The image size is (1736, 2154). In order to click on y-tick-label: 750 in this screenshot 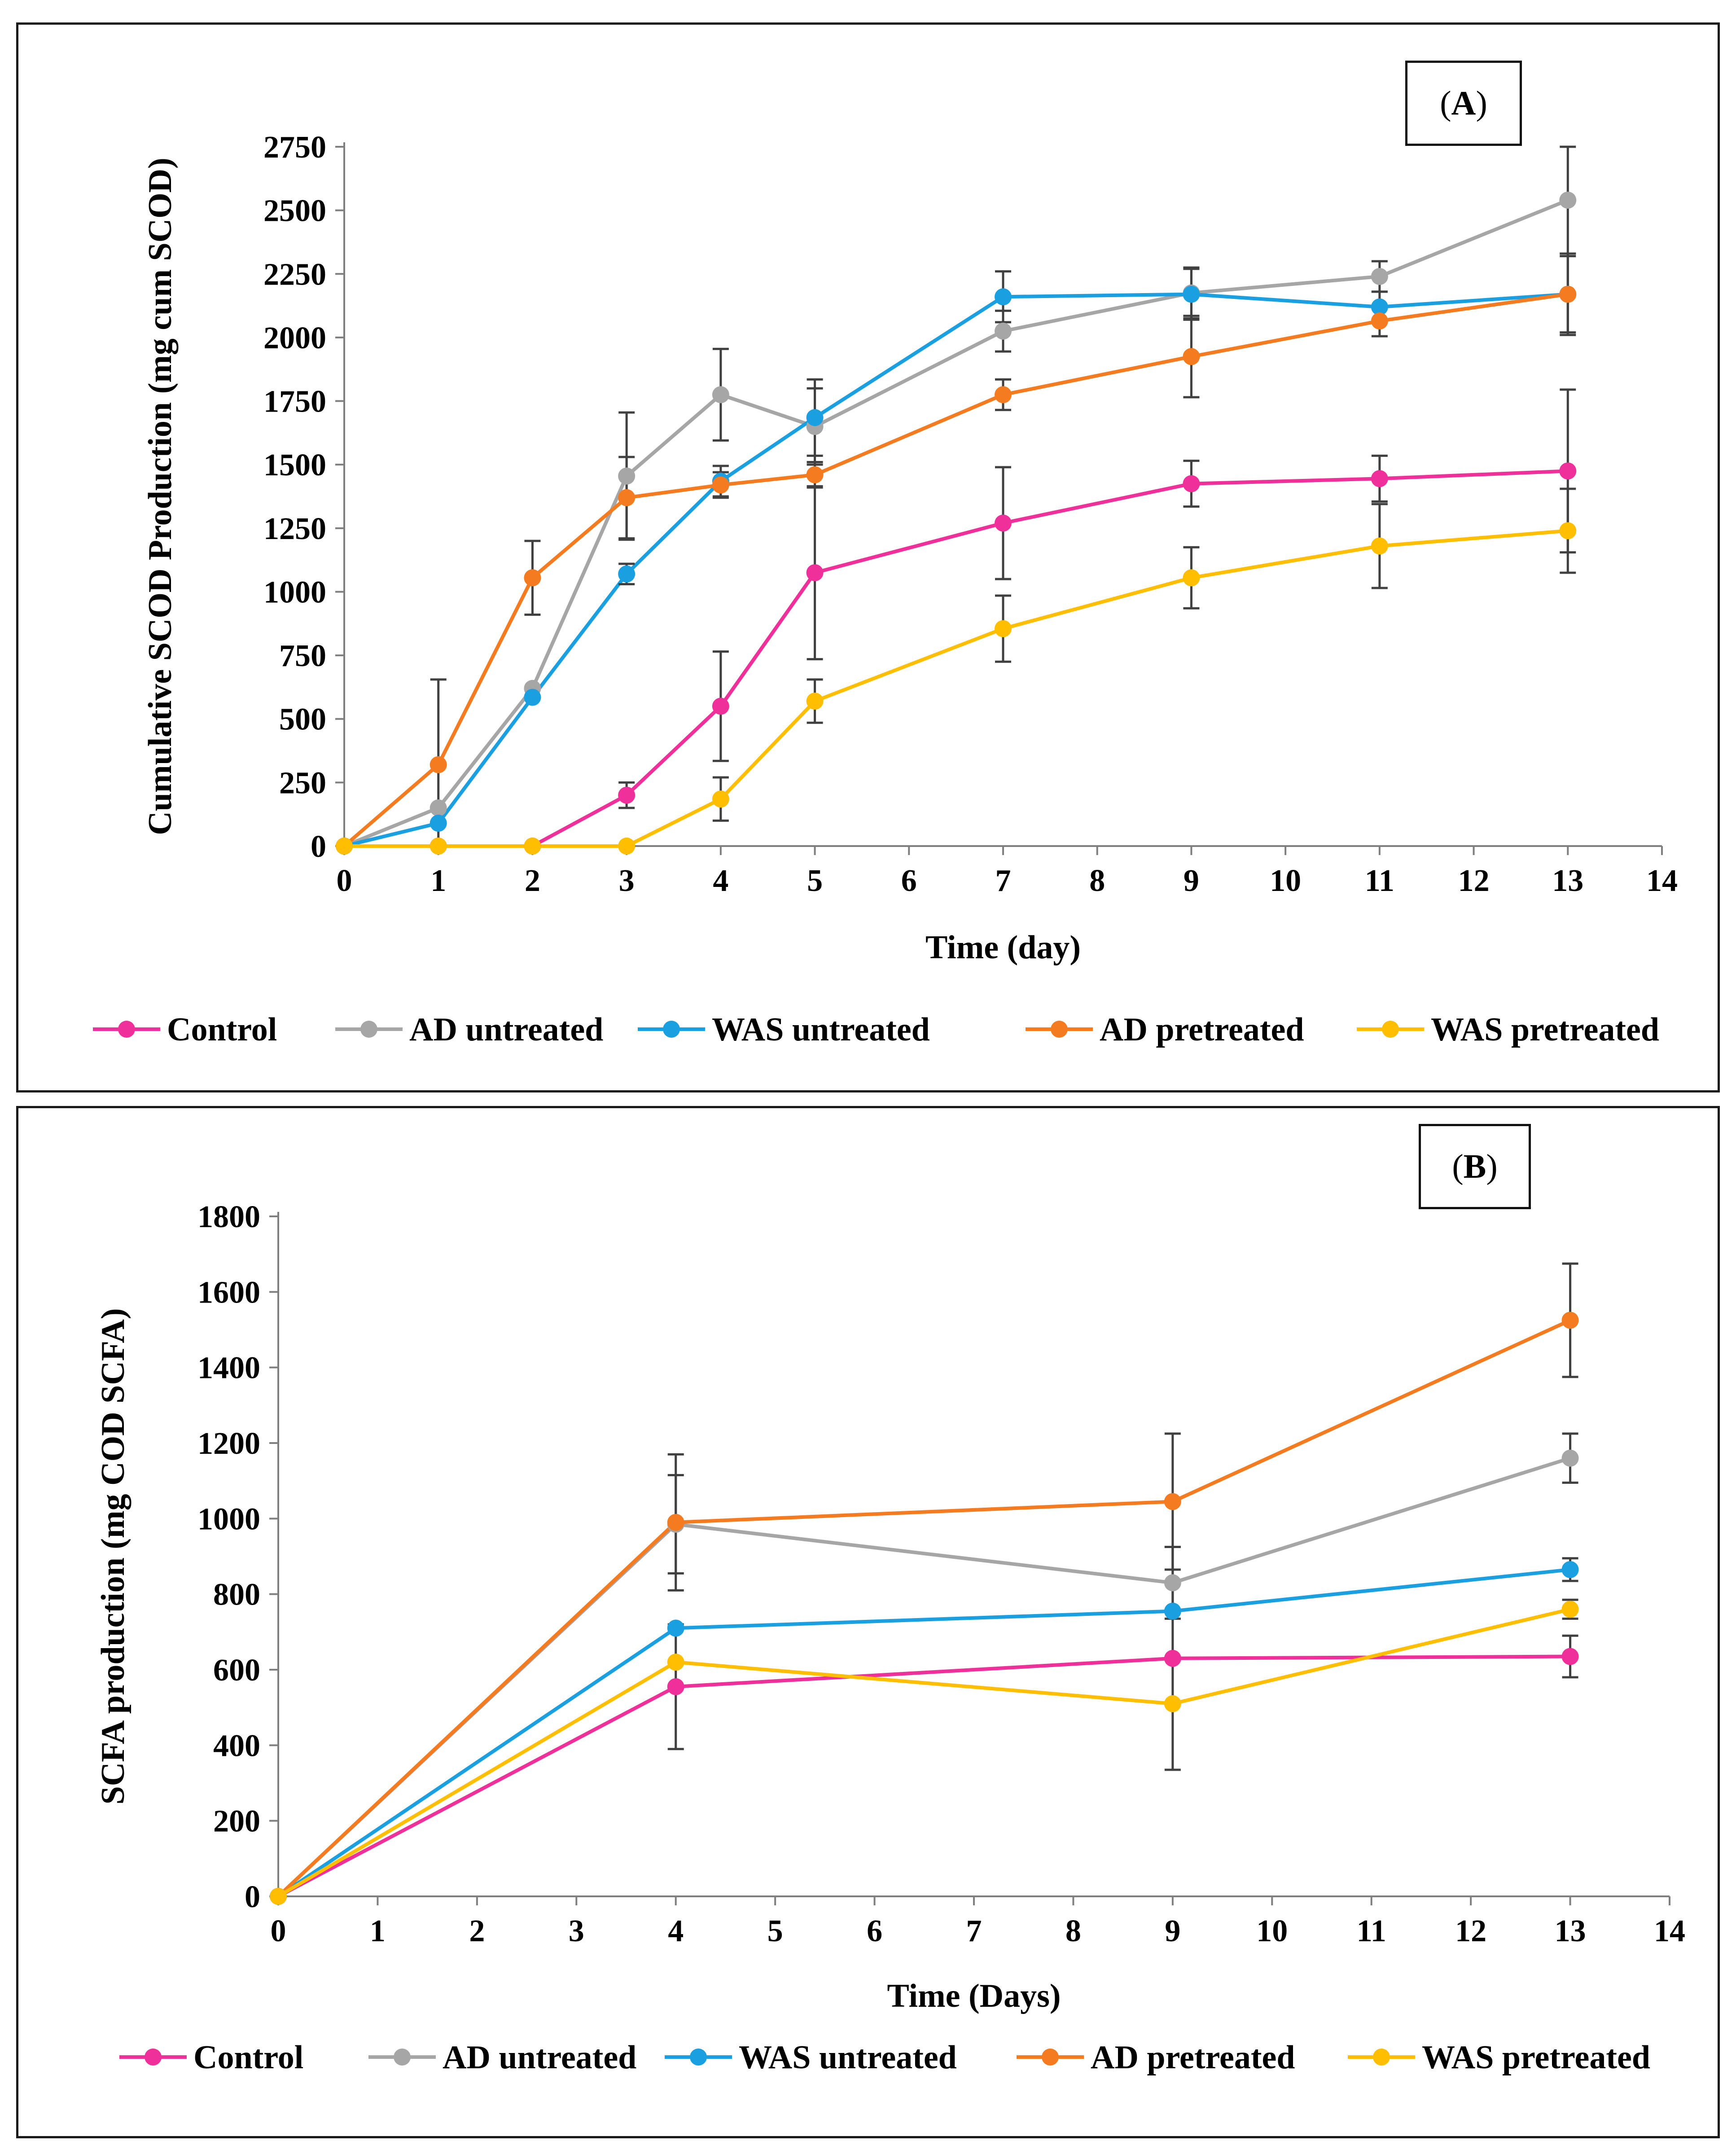, I will do `click(302, 656)`.